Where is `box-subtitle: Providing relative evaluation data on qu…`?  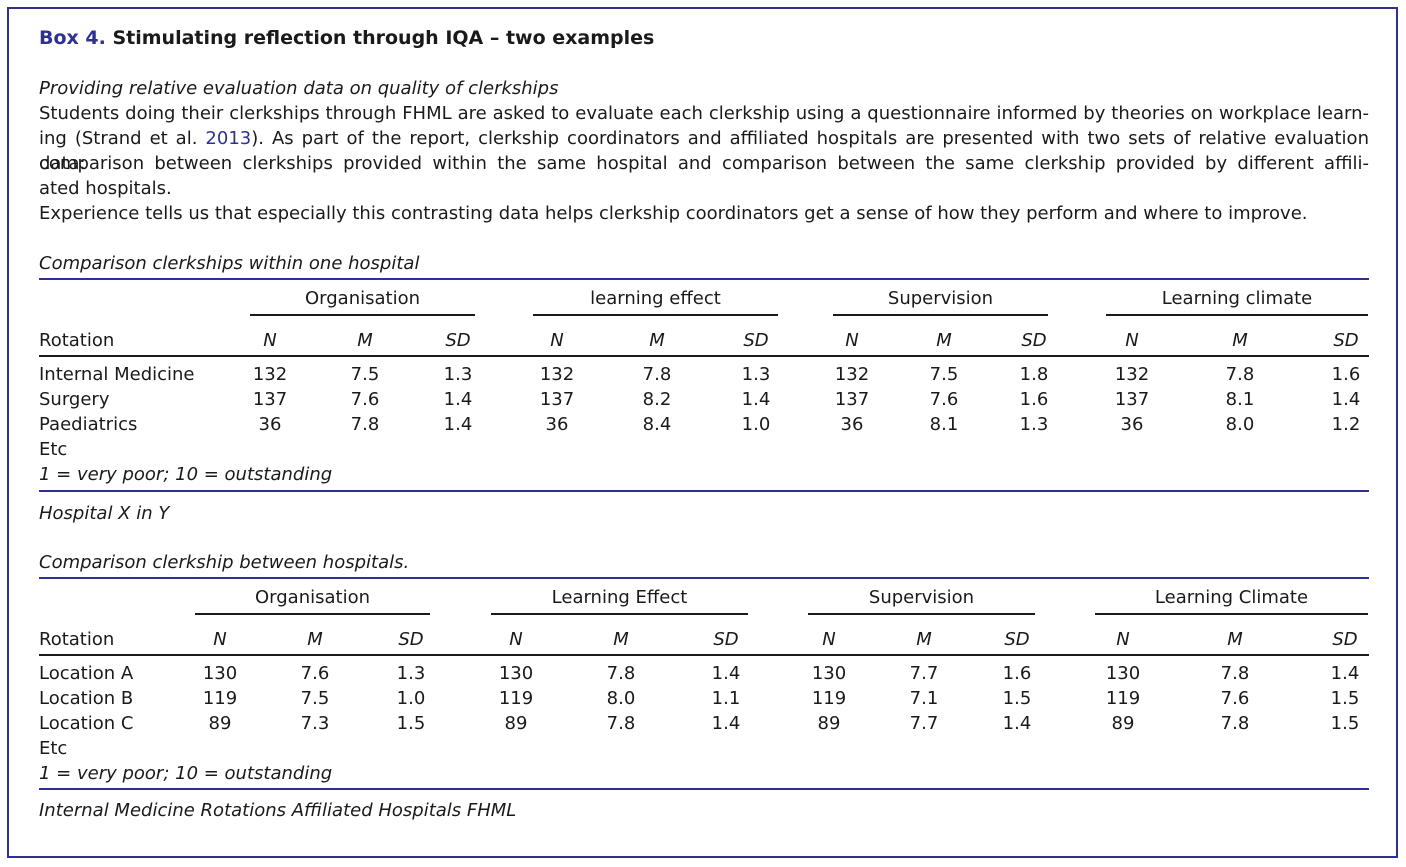 box-subtitle: Providing relative evaluation data on qu… is located at coordinates (299, 88).